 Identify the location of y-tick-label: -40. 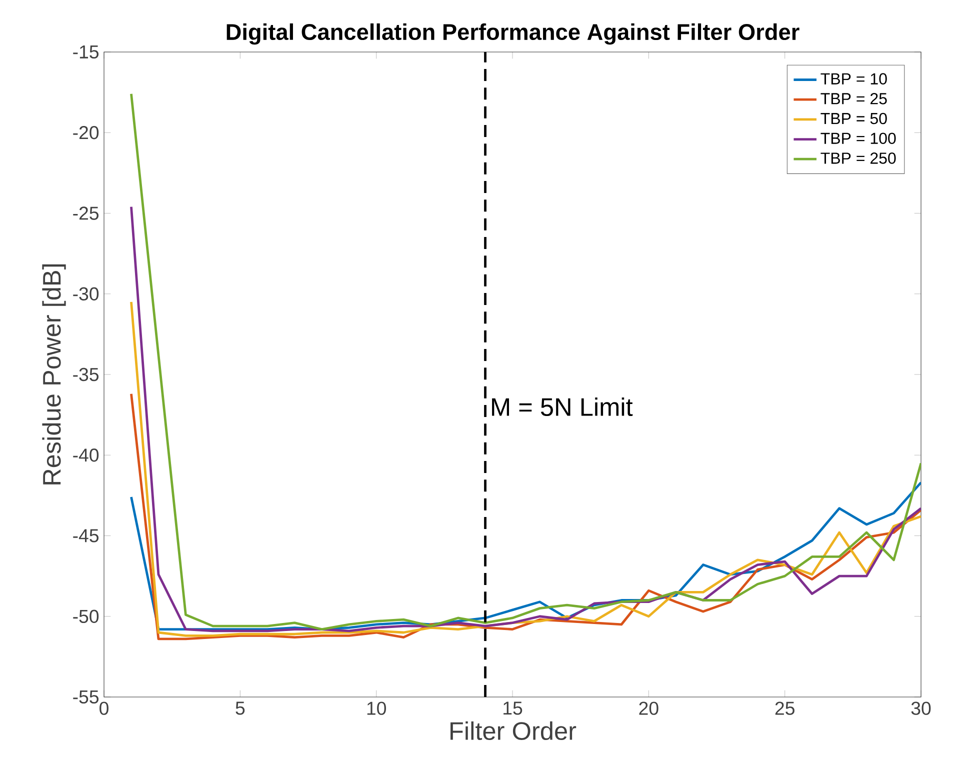
(86, 455).